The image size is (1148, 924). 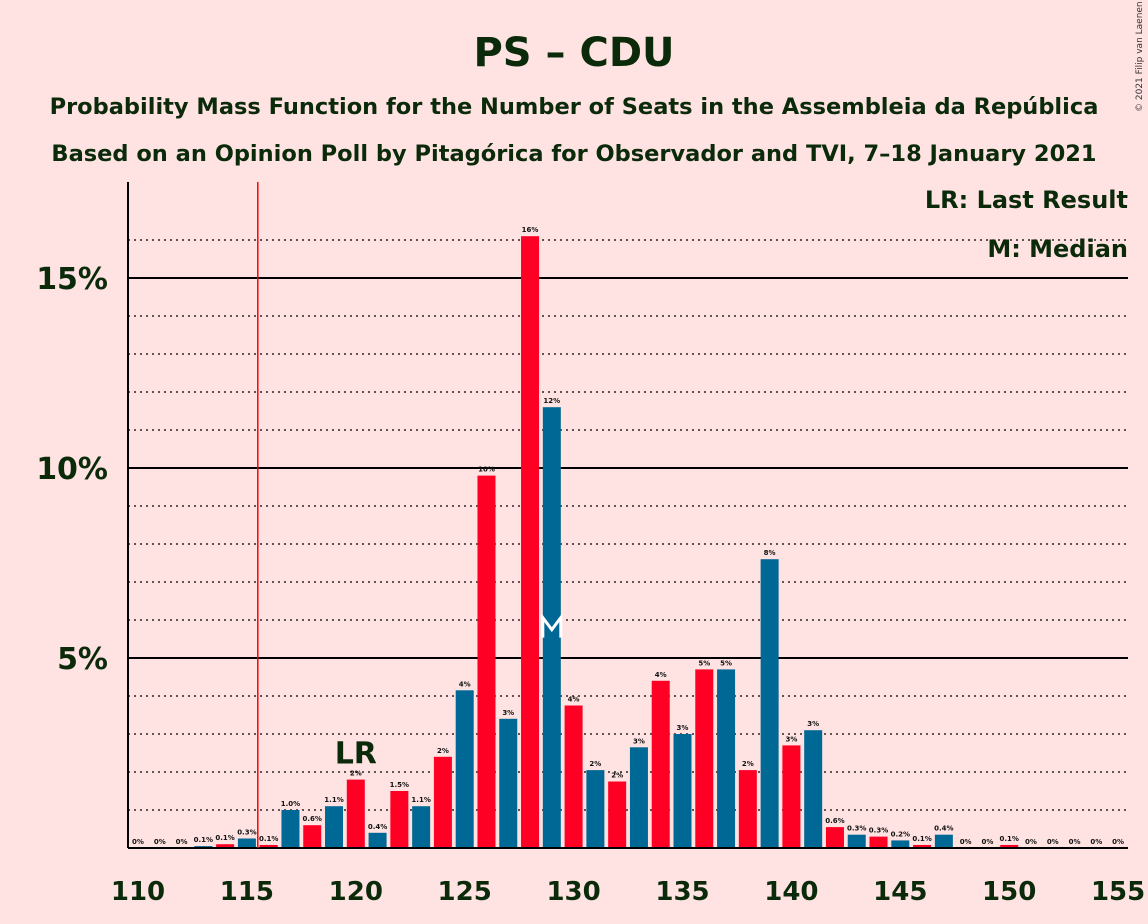 What do you see at coordinates (748, 764) in the screenshot?
I see `data-label-seat-138: 2%` at bounding box center [748, 764].